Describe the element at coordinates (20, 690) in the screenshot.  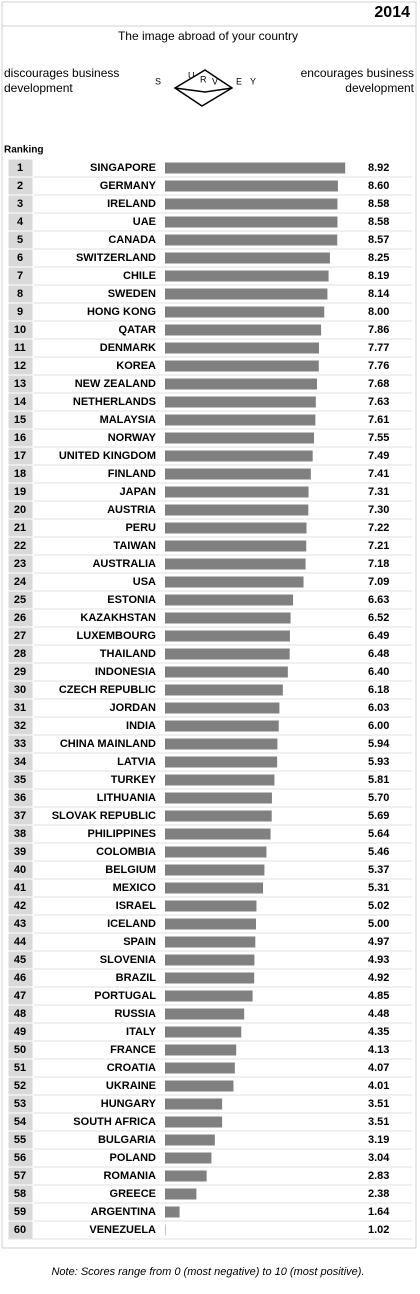
I see `rank: 30` at that location.